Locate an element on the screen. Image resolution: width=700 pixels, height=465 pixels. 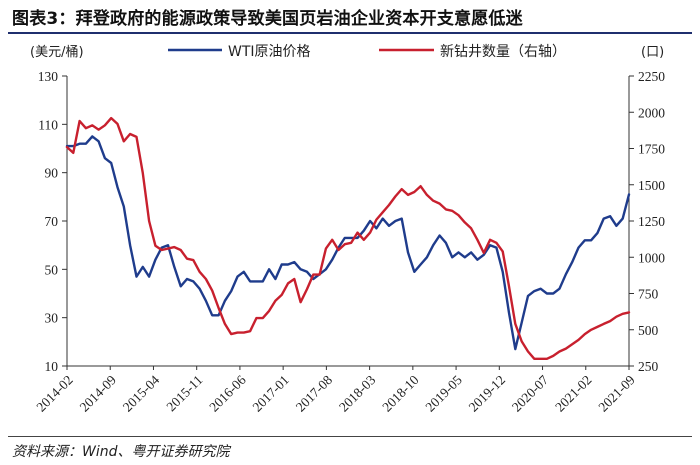
right-axis-tick-label: 2250 is located at coordinates (651, 76).